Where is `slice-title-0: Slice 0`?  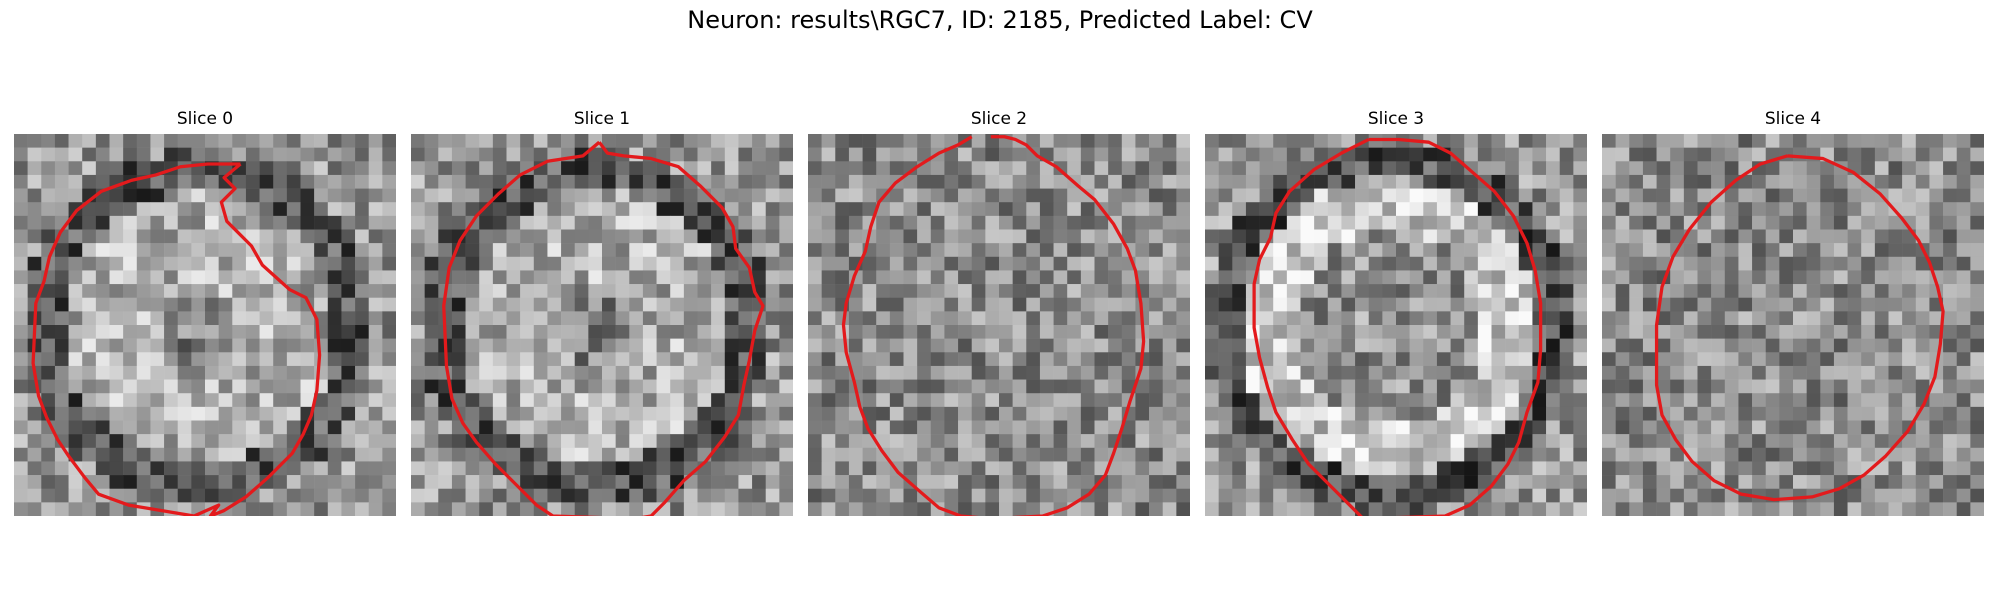
slice-title-0: Slice 0 is located at coordinates (205, 119).